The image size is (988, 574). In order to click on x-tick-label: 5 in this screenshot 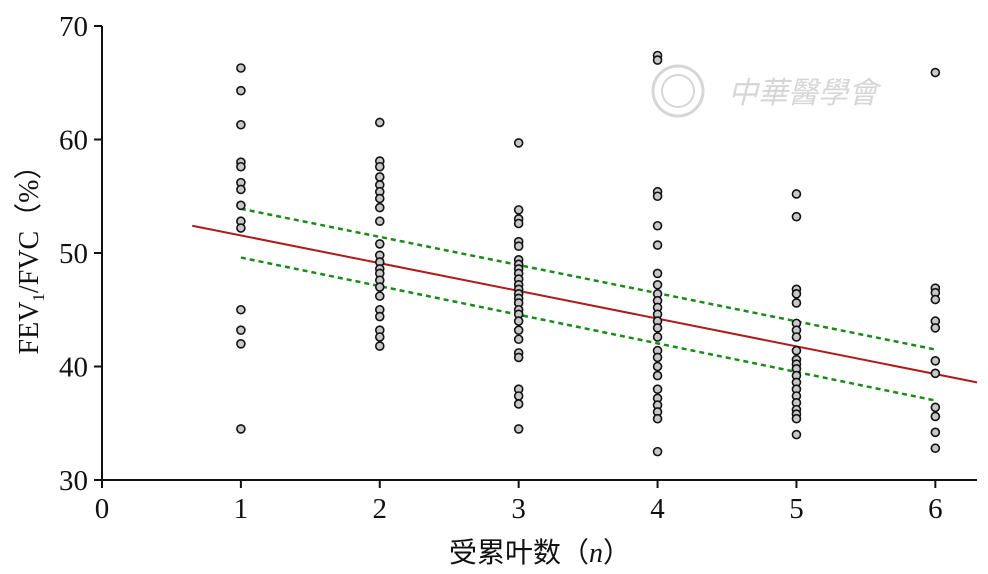, I will do `click(796, 509)`.